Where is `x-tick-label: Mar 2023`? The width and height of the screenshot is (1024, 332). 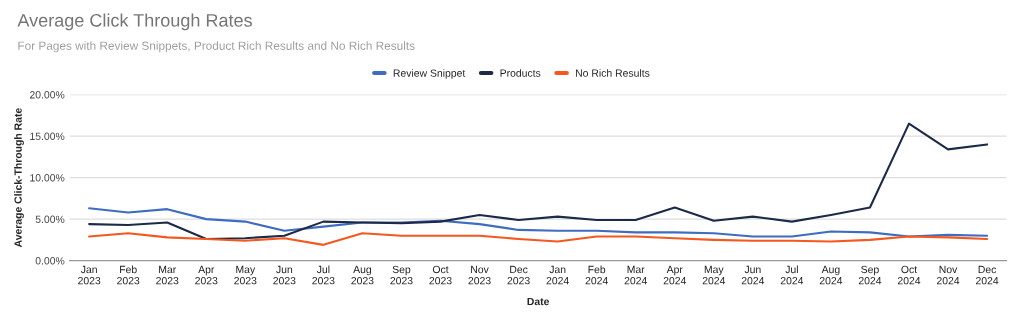
x-tick-label: Mar 2023 is located at coordinates (167, 275).